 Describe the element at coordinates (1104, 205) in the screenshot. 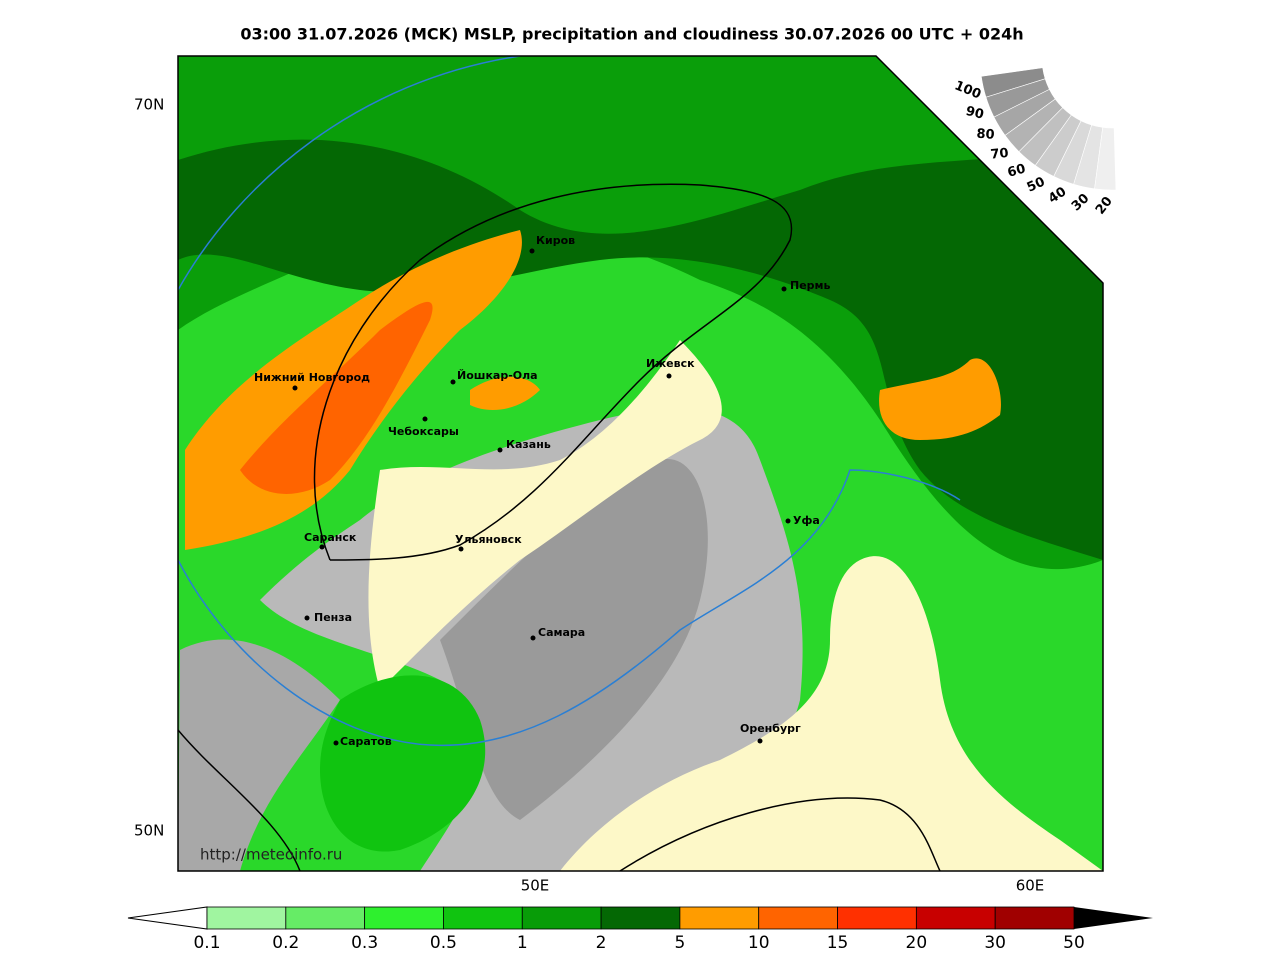

I see `cloud-scale-label: 20` at that location.